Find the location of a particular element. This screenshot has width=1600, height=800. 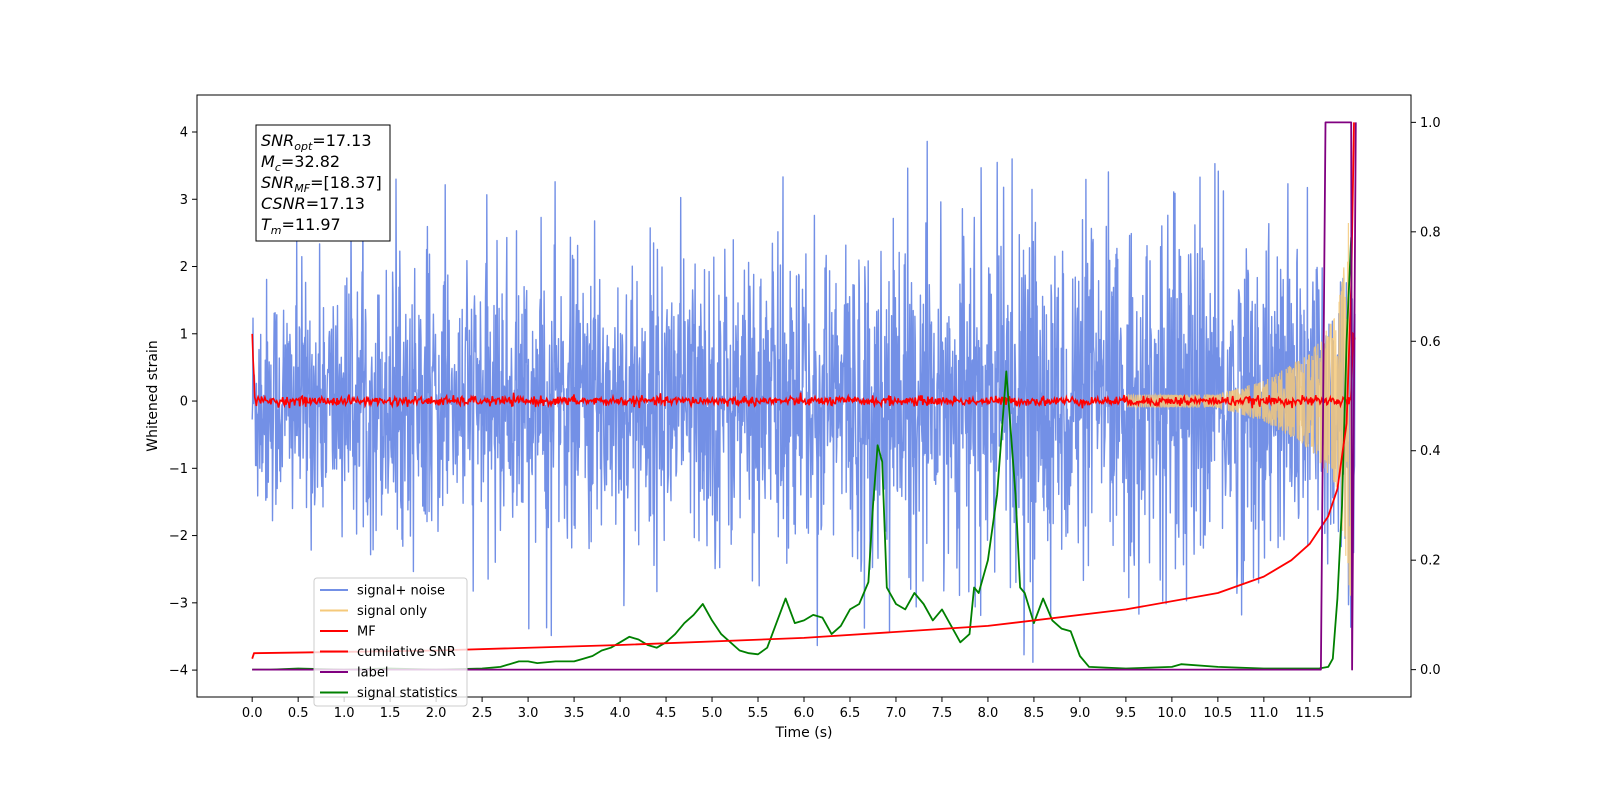

signal-only-layer is located at coordinates (1239, 399).